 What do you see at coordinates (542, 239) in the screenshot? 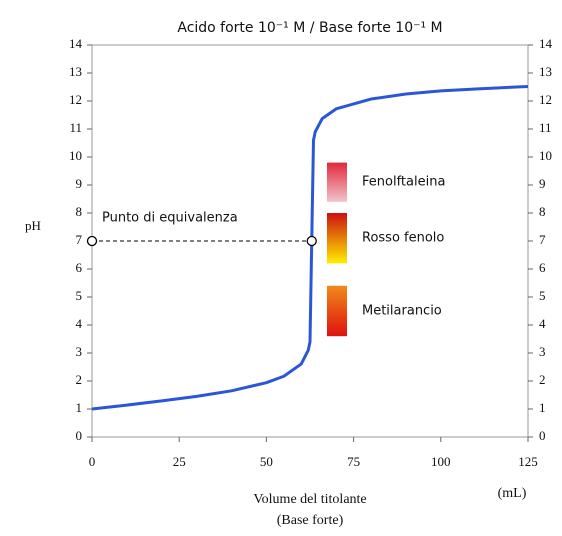
I see `y2-tick-label: 7` at bounding box center [542, 239].